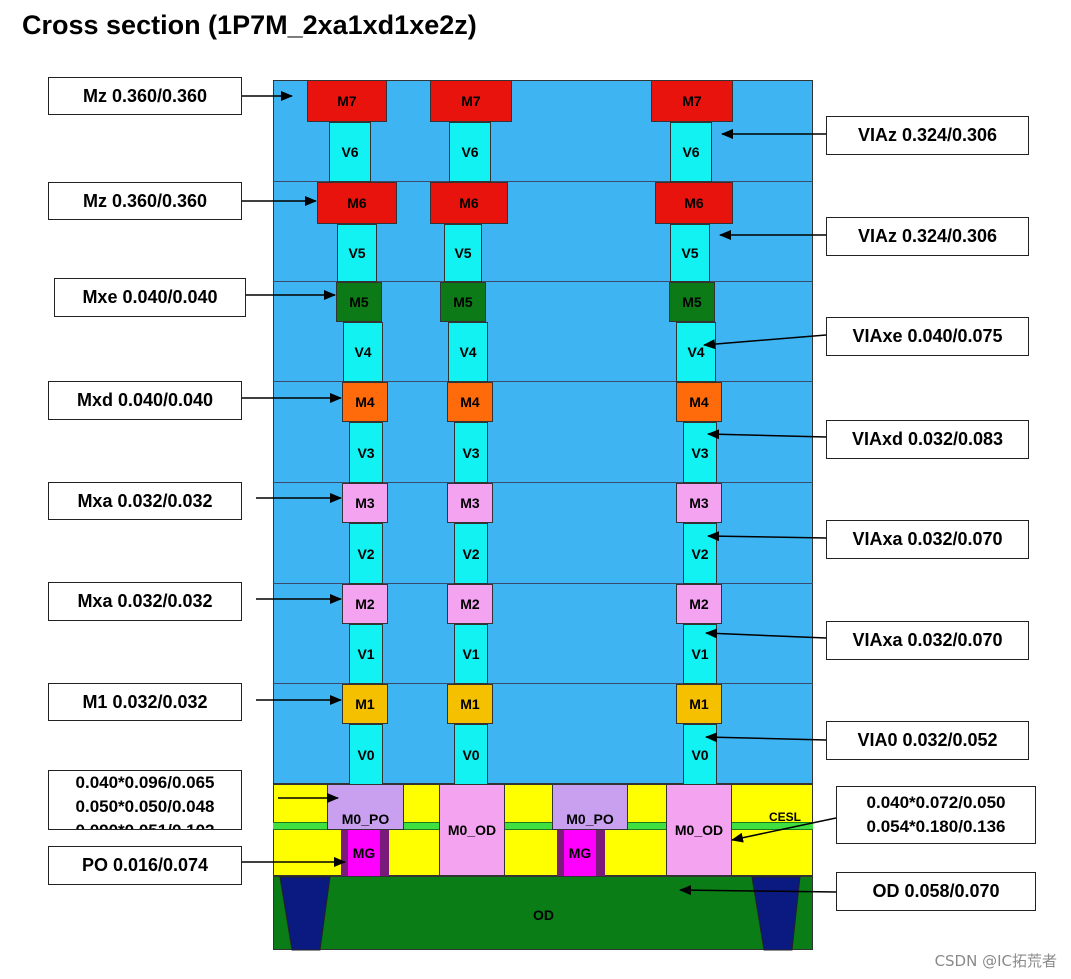 This screenshot has width=1071, height=979. Describe the element at coordinates (927, 439) in the screenshot. I see `label-v3: VIAxd 0.032/0.083` at that location.